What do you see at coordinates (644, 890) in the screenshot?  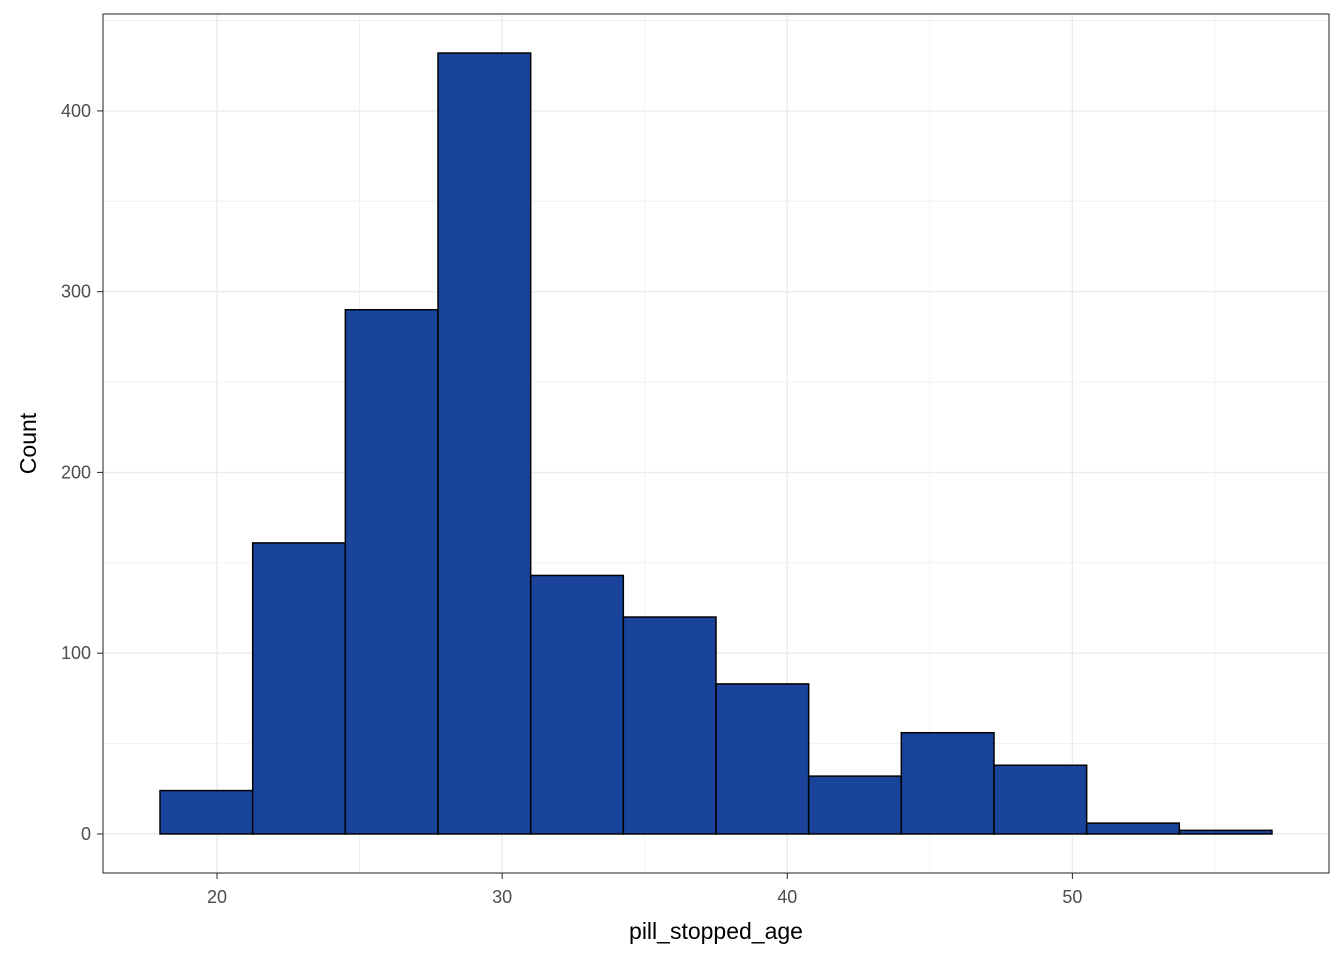 I see `x-axis-ticks: 20 30 40 50` at bounding box center [644, 890].